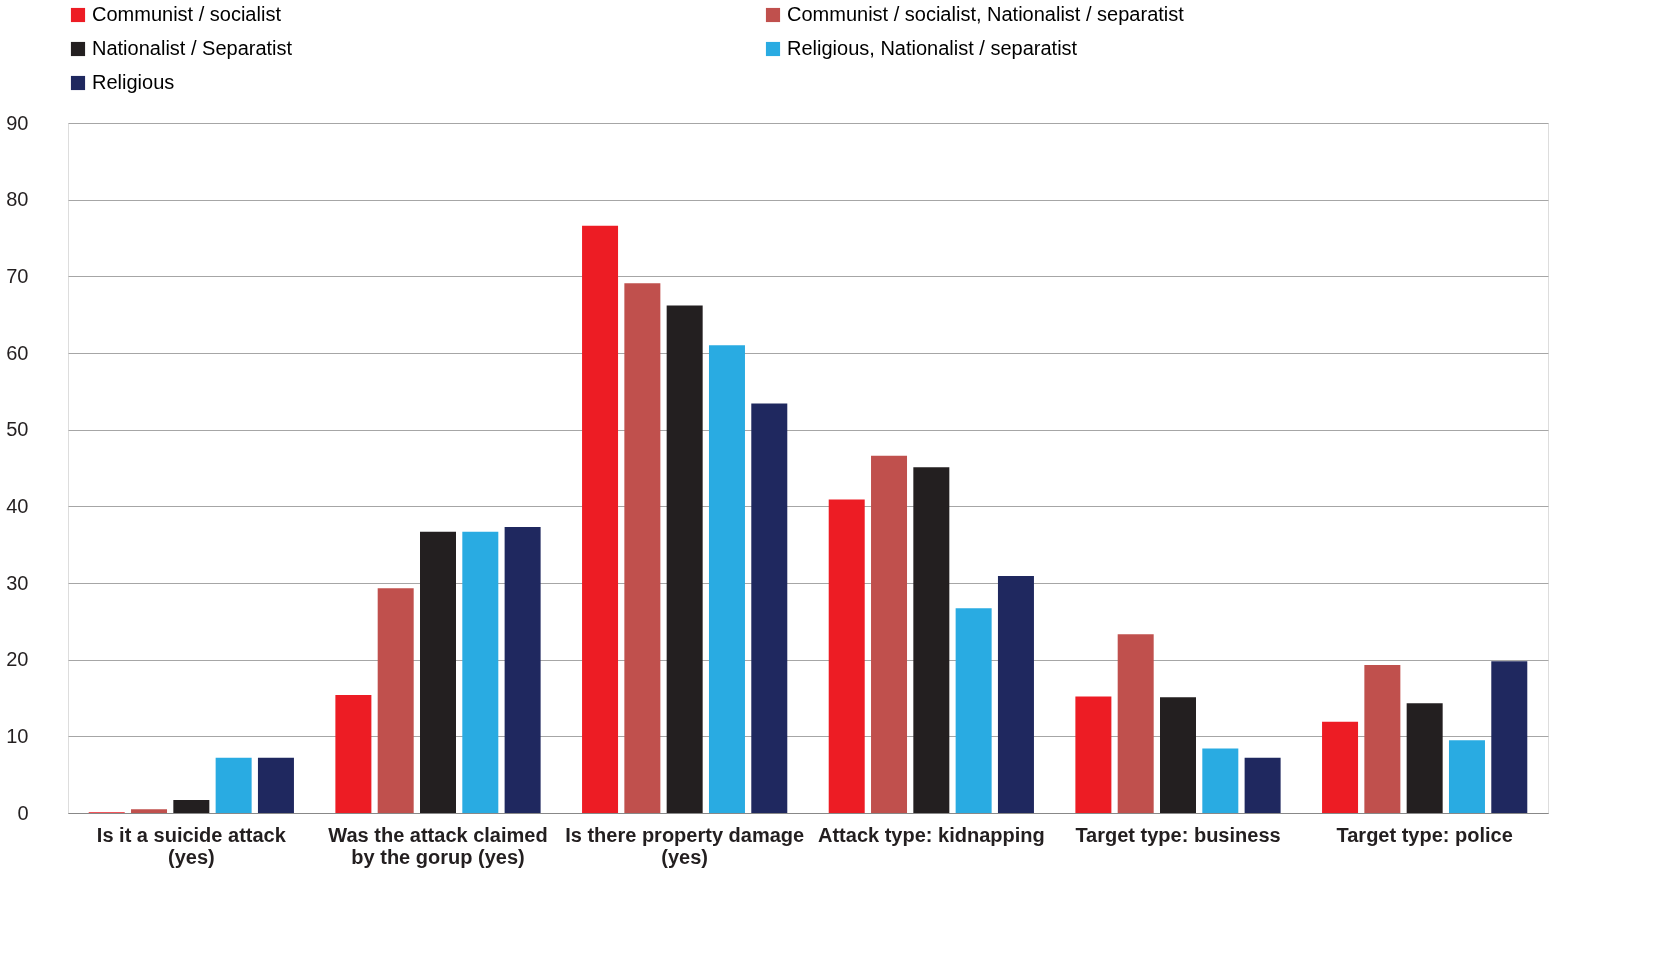 The image size is (1658, 971). I want to click on y-tick-label: 60, so click(17, 352).